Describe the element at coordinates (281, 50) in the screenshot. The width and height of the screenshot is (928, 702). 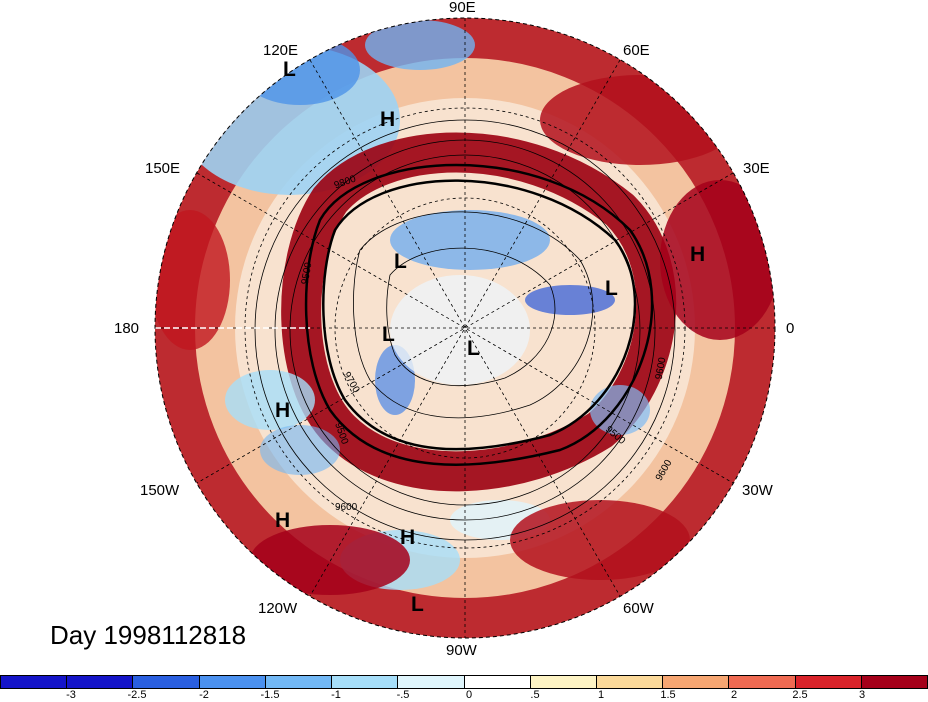
I see `lon-label-120e: 120E` at that location.